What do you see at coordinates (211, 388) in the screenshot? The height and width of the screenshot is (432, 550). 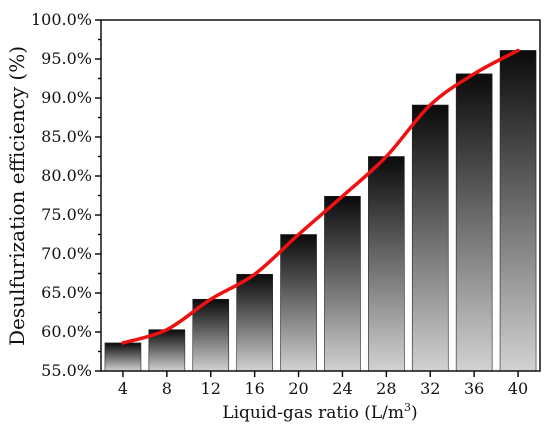 I see `x-tick-label: 12` at bounding box center [211, 388].